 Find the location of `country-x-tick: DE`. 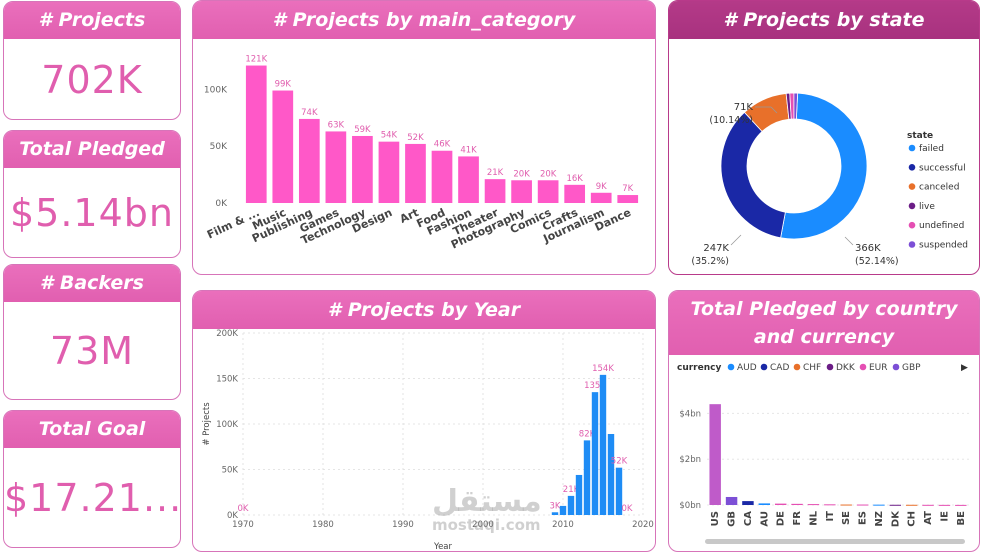

country-x-tick: DE is located at coordinates (781, 518).